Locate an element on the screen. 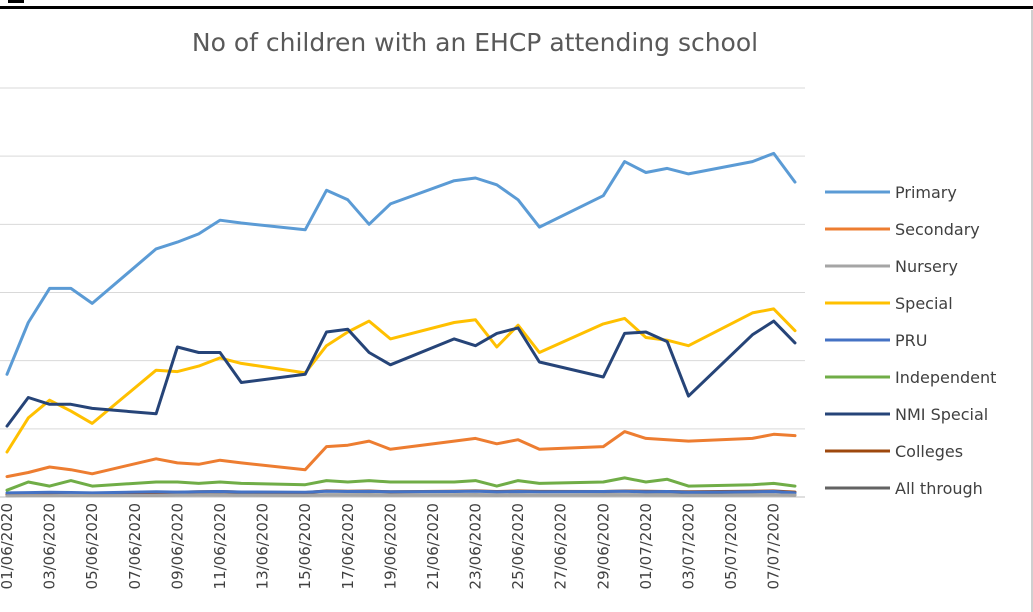  legend-label-pru: PRU is located at coordinates (911, 340).